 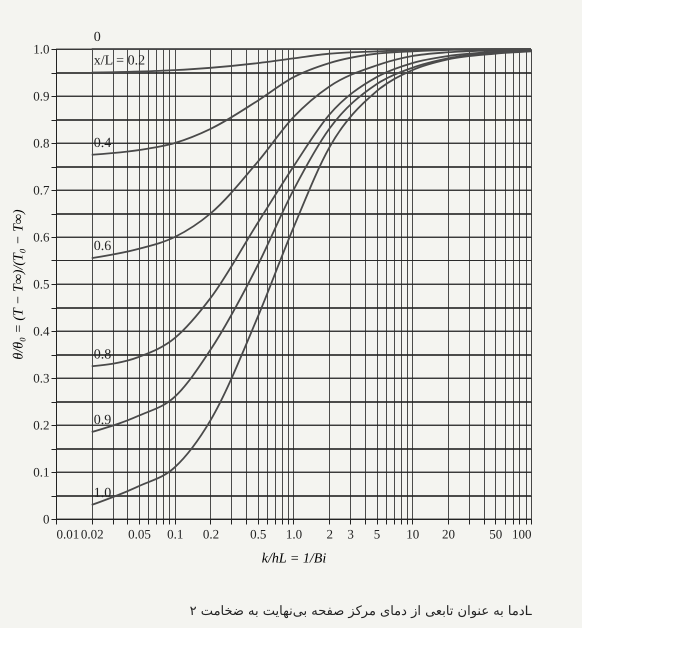 What do you see at coordinates (139, 534) in the screenshot?
I see `x-tick-label: 0.05` at bounding box center [139, 534].